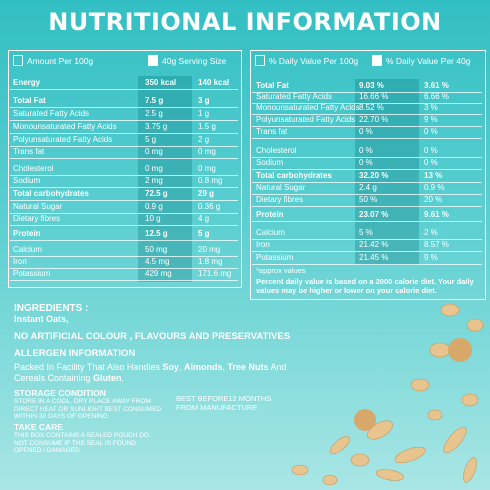 This screenshot has height=490, width=490. I want to click on allergen-part: Soy, so click(170, 367).